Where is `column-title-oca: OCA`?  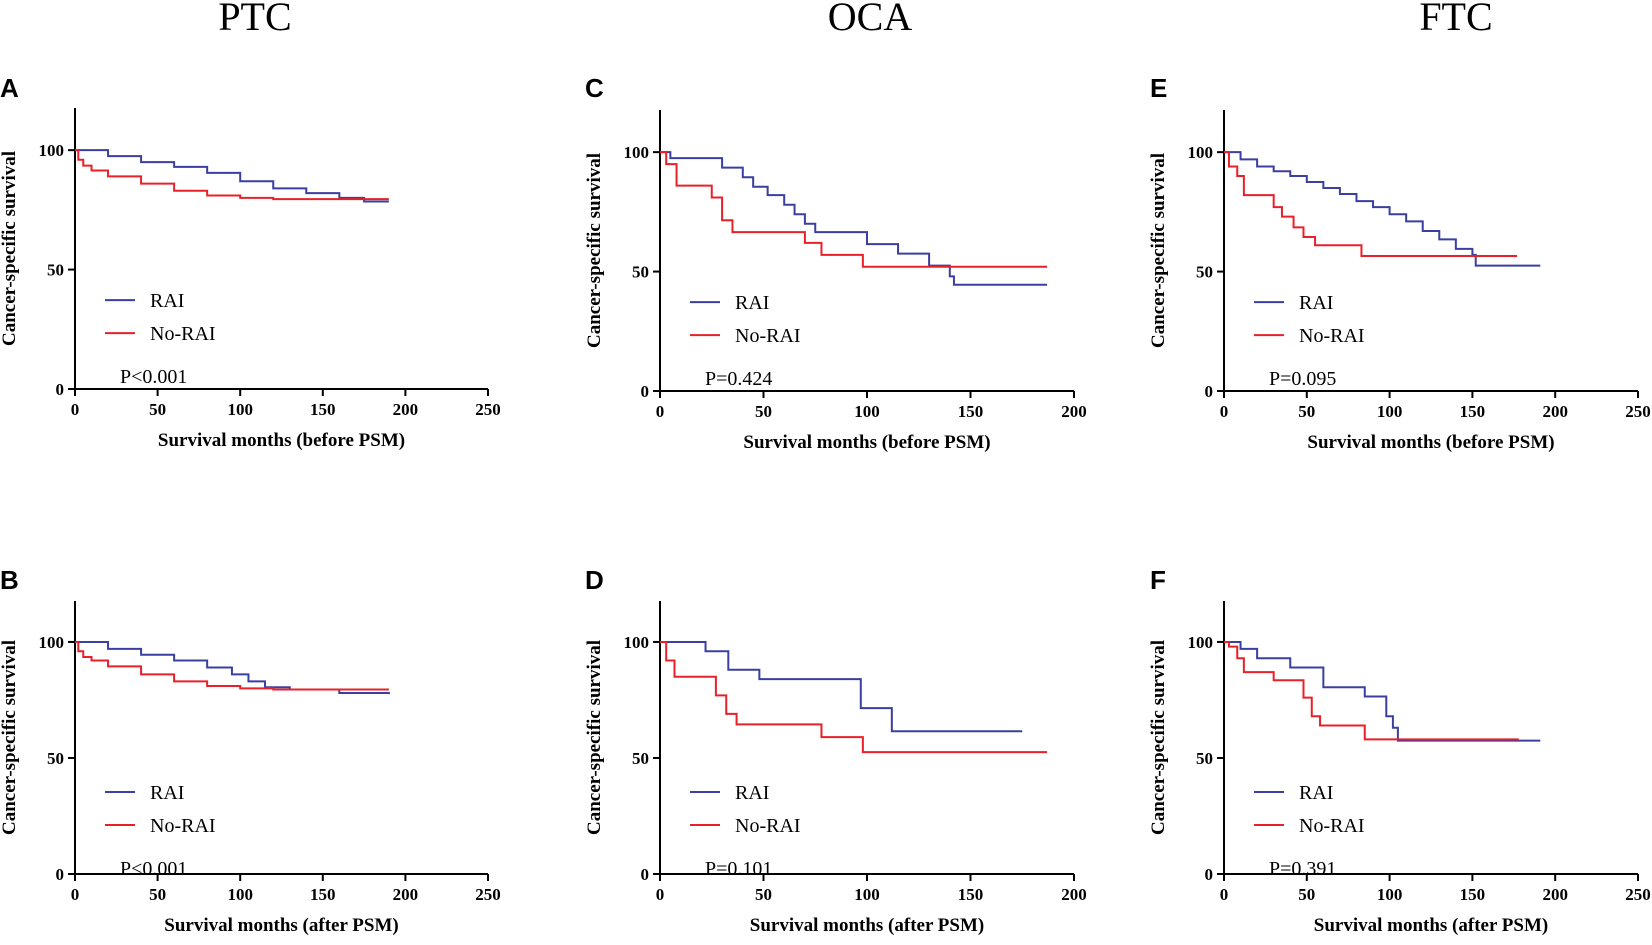 column-title-oca: OCA is located at coordinates (870, 19).